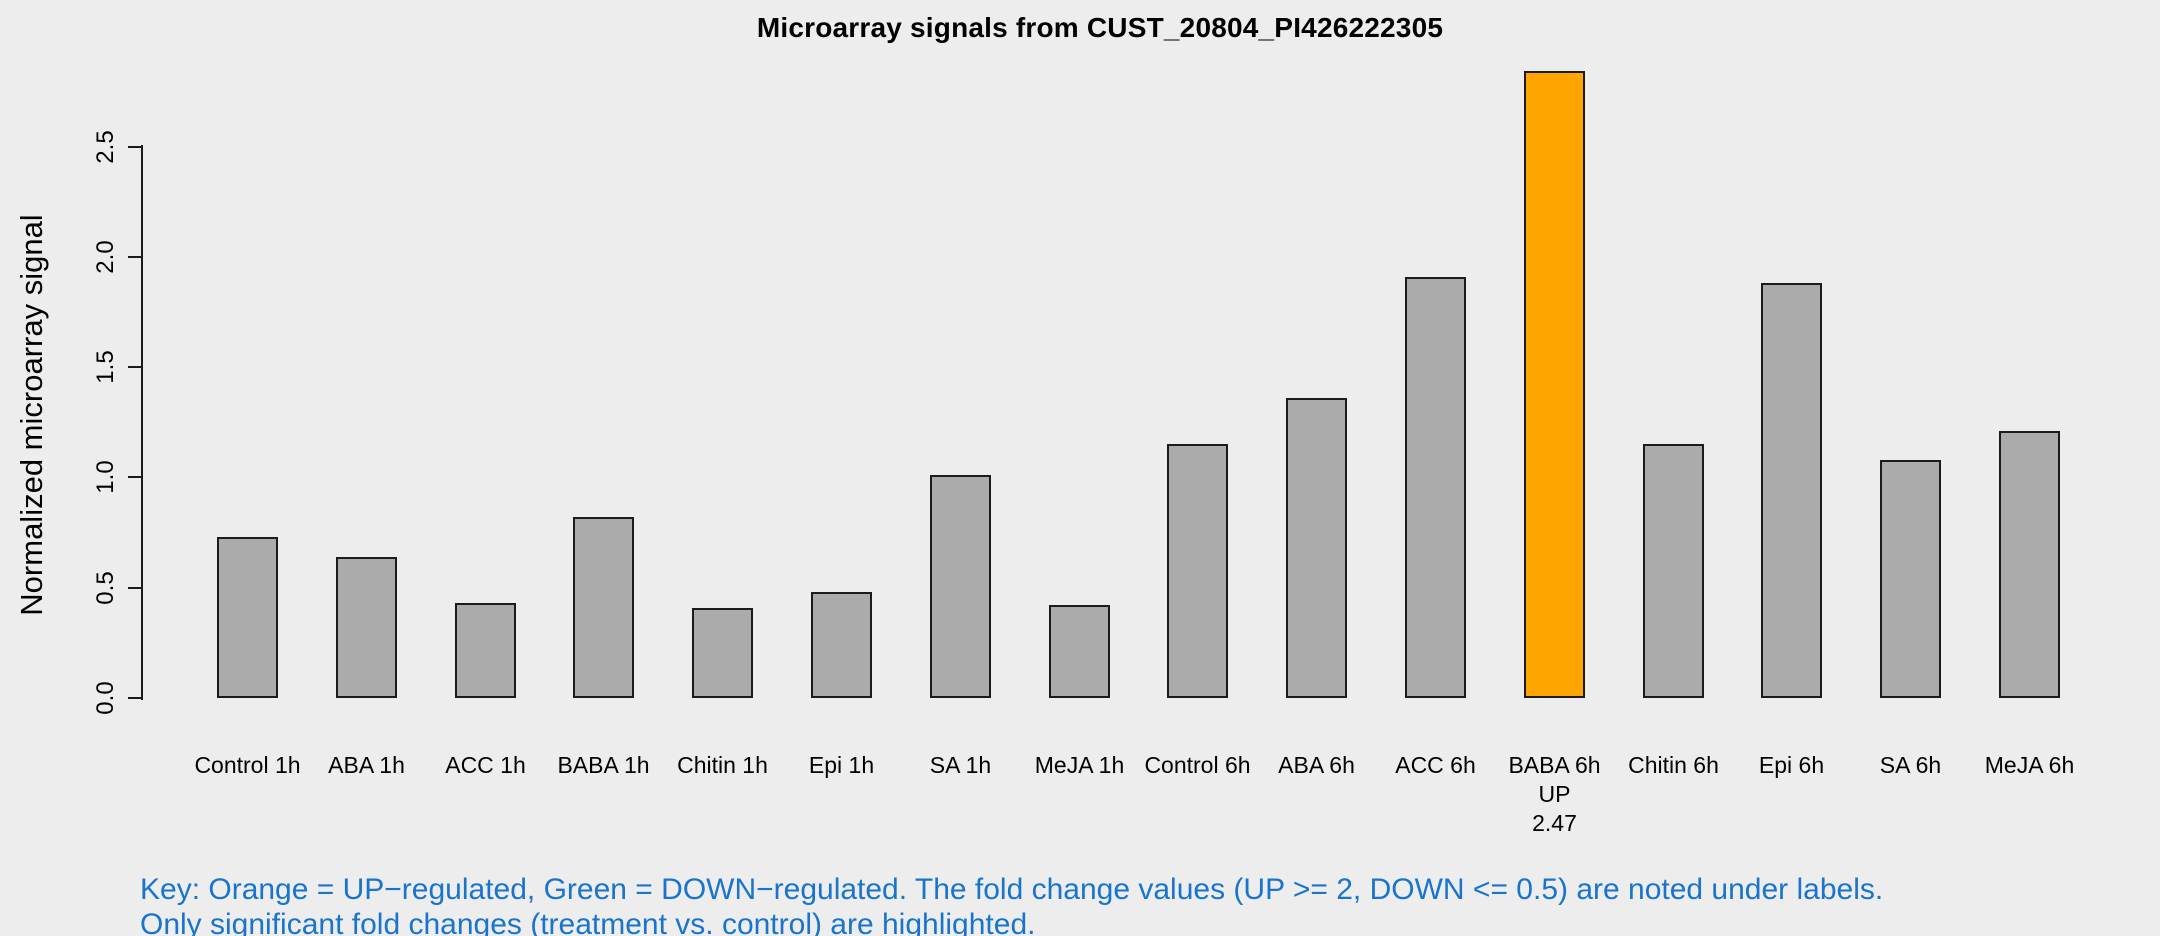 Image resolution: width=2160 pixels, height=936 pixels. What do you see at coordinates (105, 257) in the screenshot?
I see `y-tick-label: 2.0` at bounding box center [105, 257].